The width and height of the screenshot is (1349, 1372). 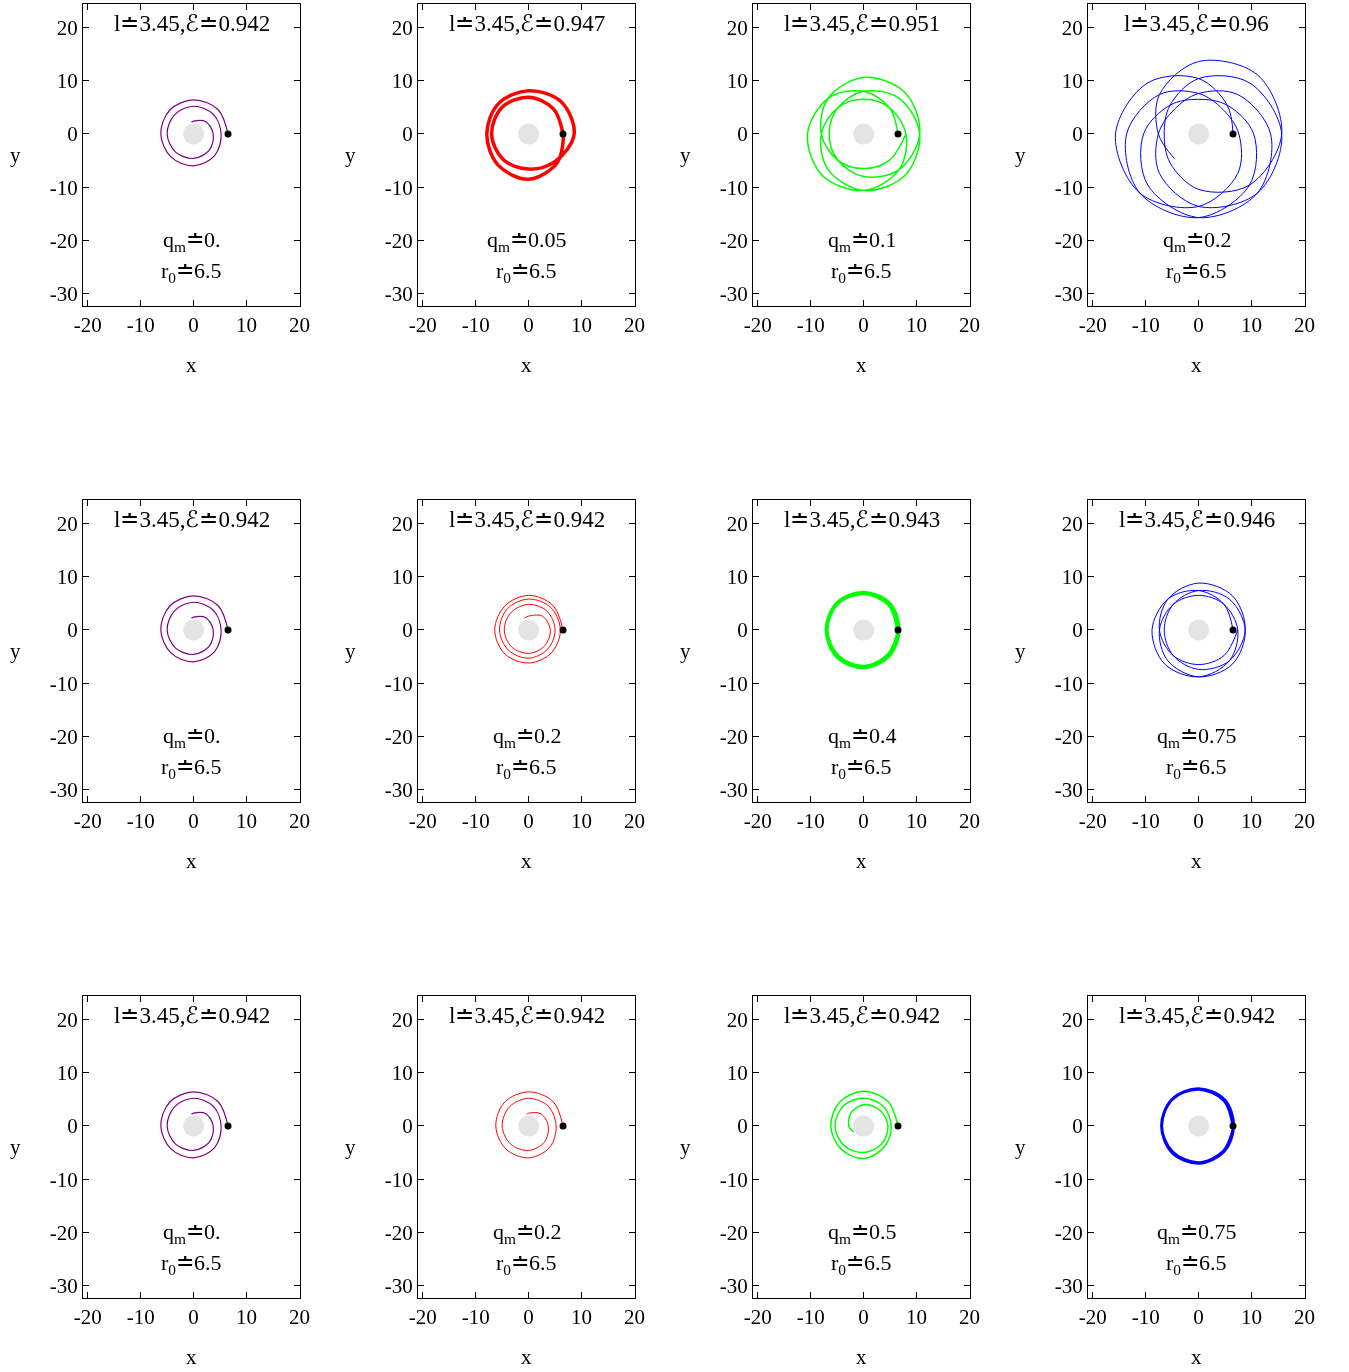 I want to click on annotation: q$_{m}$≐0.4, so click(x=862, y=737).